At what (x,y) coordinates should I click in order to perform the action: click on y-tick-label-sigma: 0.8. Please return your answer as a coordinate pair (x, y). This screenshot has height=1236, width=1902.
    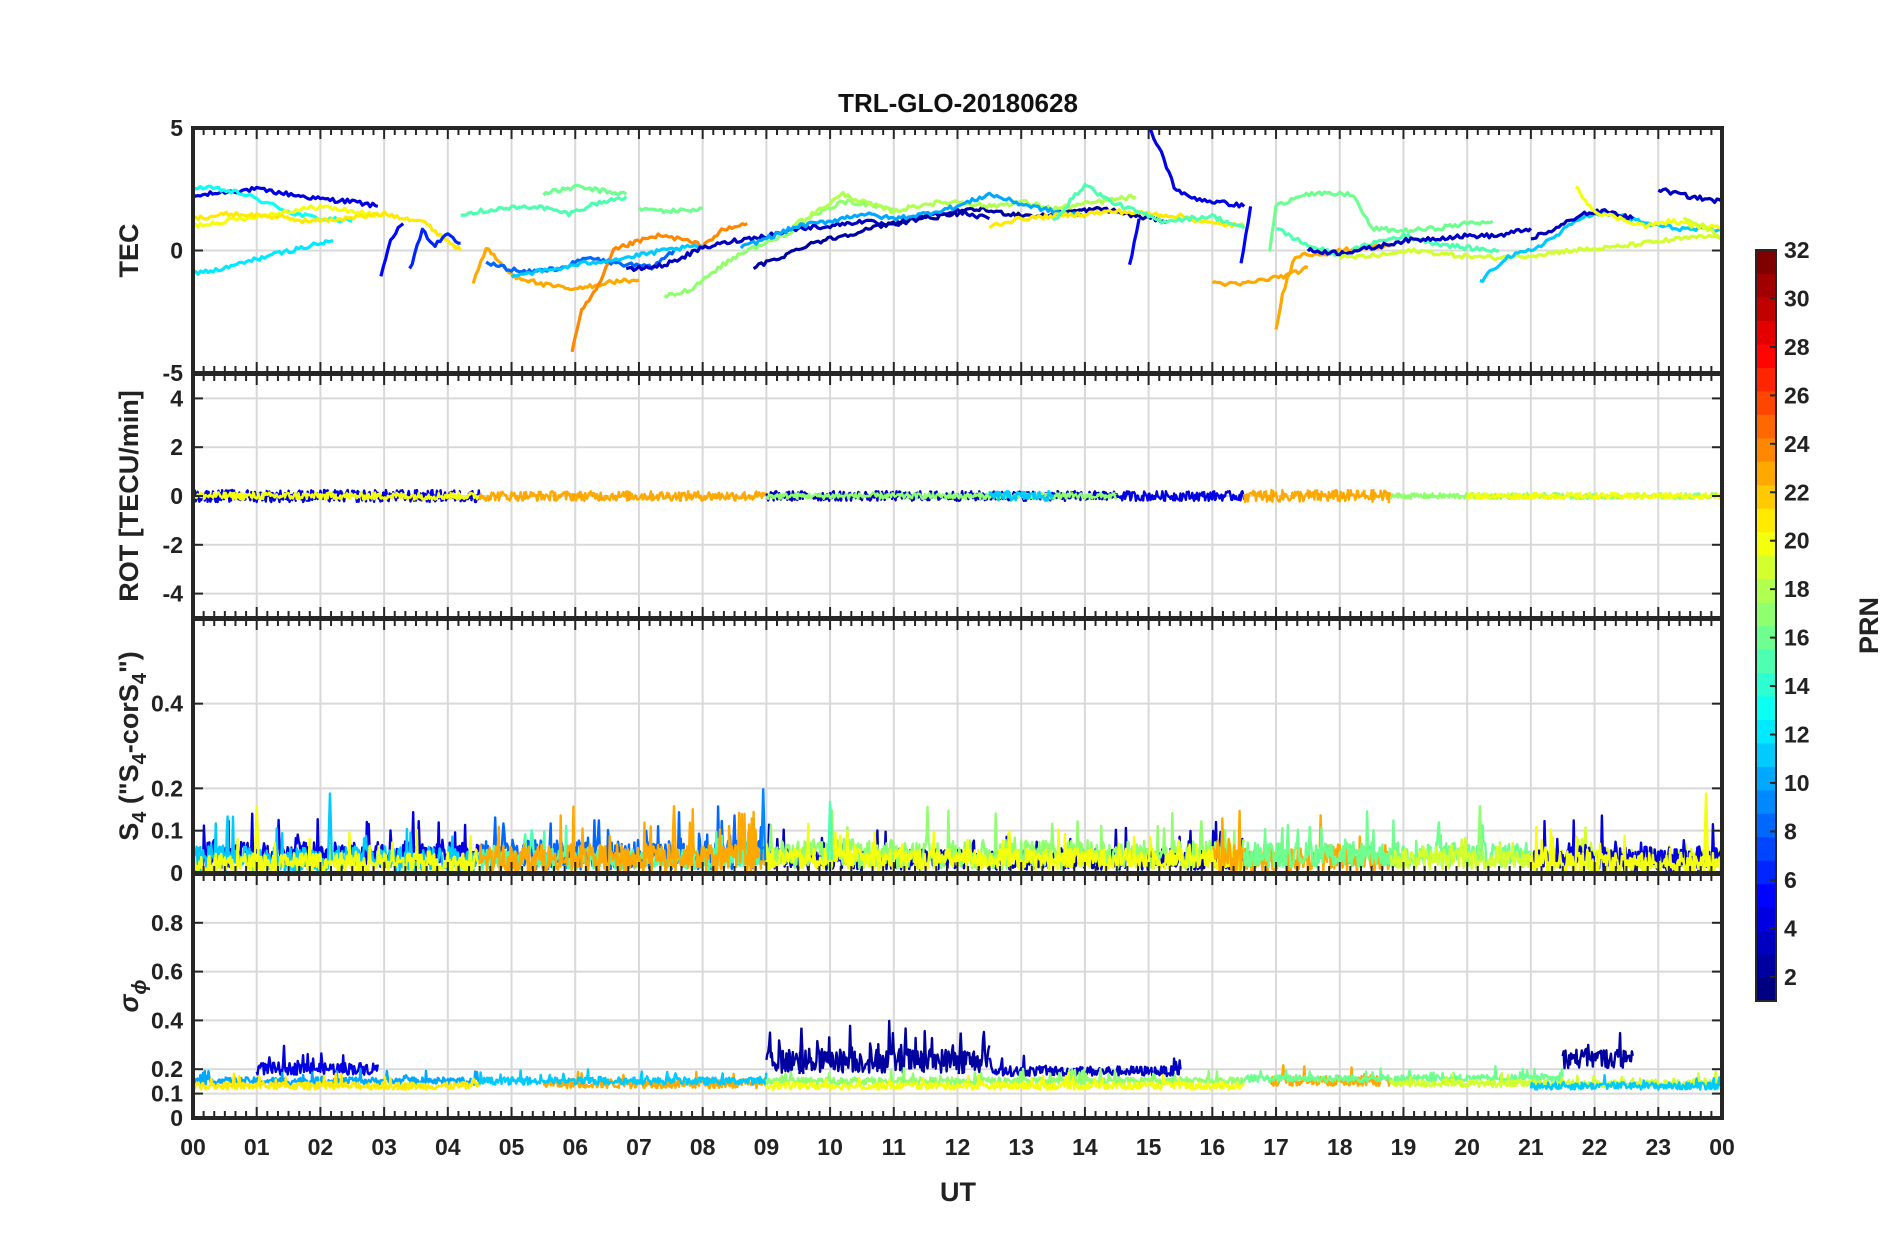
    Looking at the image, I should click on (167, 923).